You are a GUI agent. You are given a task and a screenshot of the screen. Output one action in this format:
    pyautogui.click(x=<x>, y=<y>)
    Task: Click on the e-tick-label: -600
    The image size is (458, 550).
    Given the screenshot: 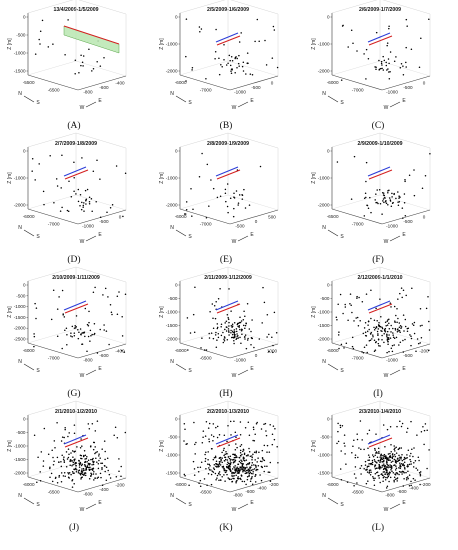 What is the action you would take?
    pyautogui.click(x=104, y=87)
    